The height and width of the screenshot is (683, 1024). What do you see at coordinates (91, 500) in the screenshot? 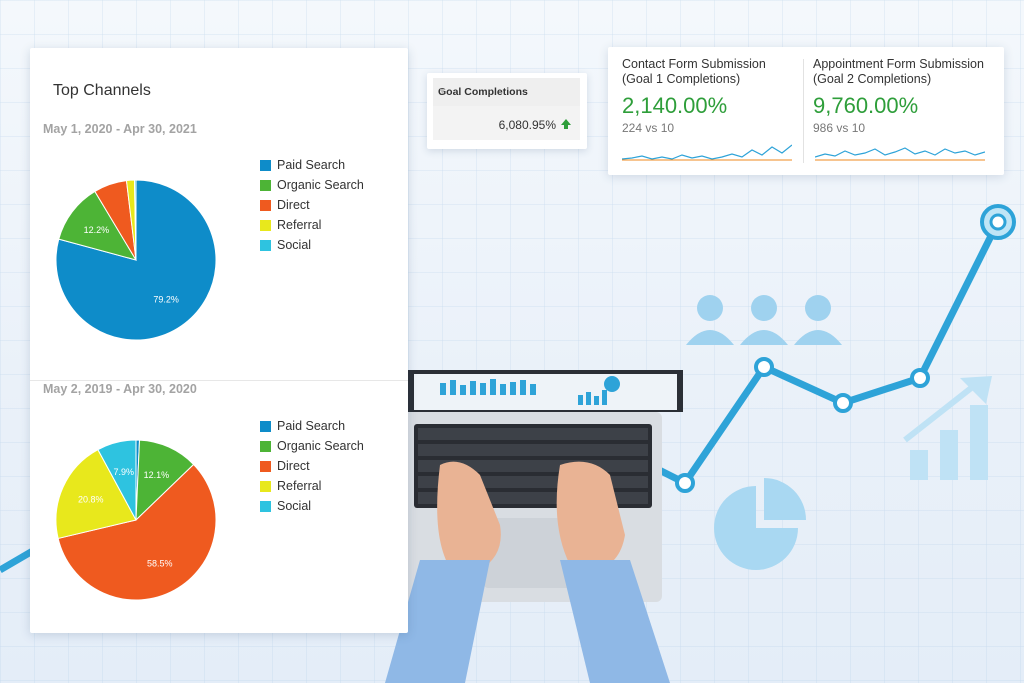
I see `pie-slice-label: 20.8%` at bounding box center [91, 500].